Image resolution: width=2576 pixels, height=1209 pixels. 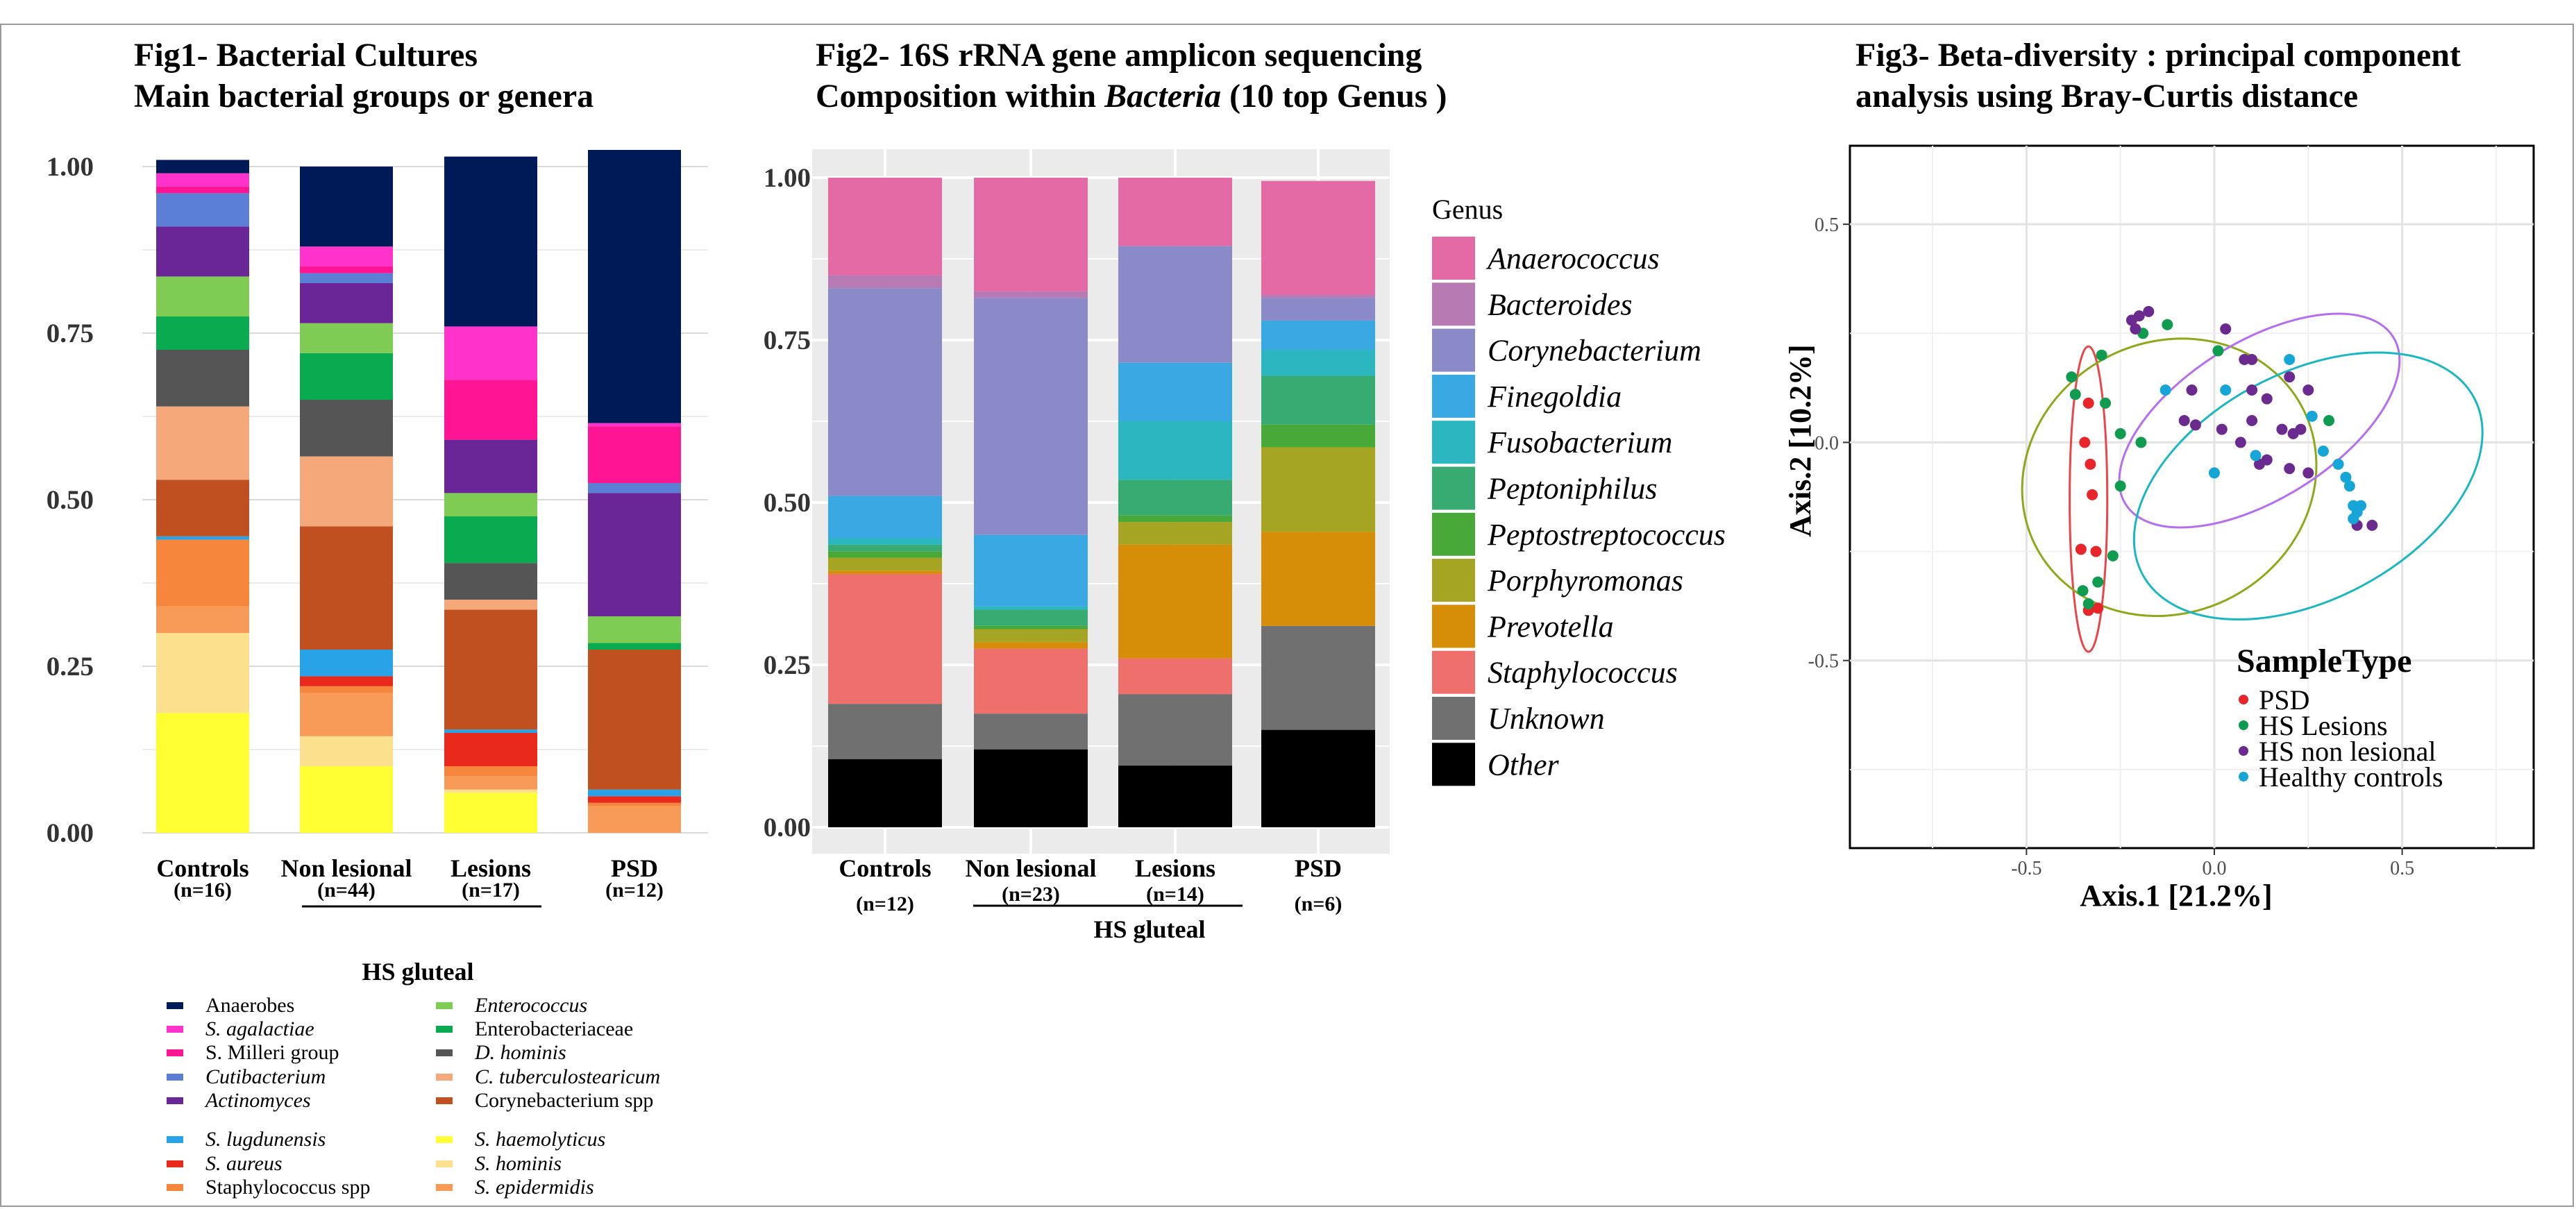 What do you see at coordinates (1585, 581) in the screenshot?
I see `fig2-legend-label: Porphyromonas` at bounding box center [1585, 581].